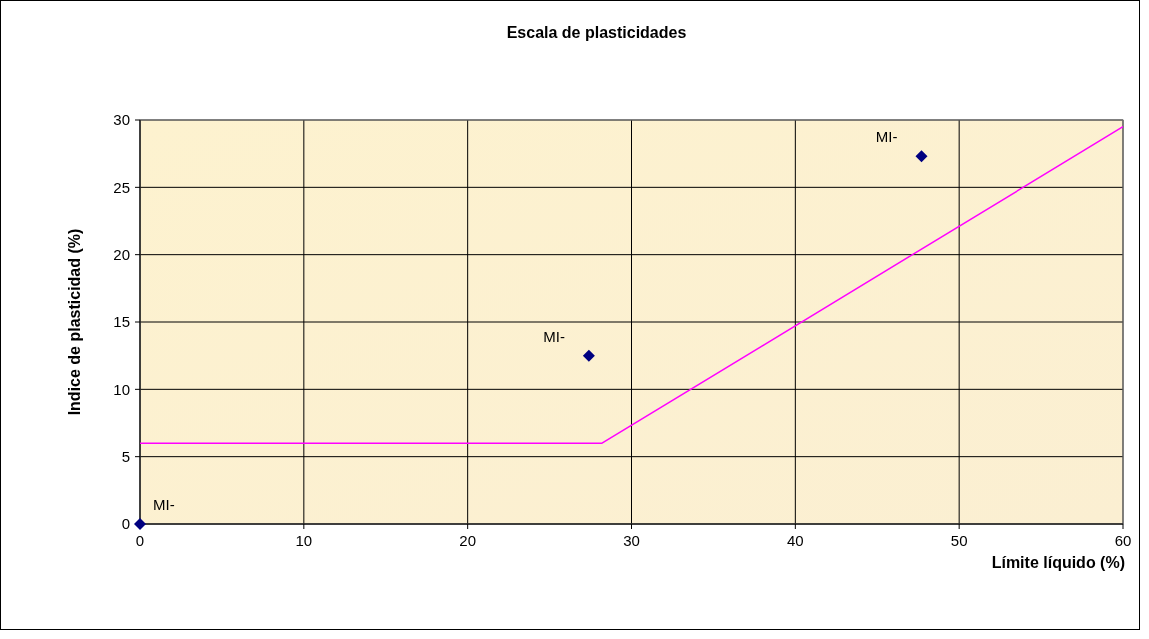 This screenshot has height=639, width=1149. Describe the element at coordinates (140, 540) in the screenshot. I see `x-tick-label: 0` at that location.